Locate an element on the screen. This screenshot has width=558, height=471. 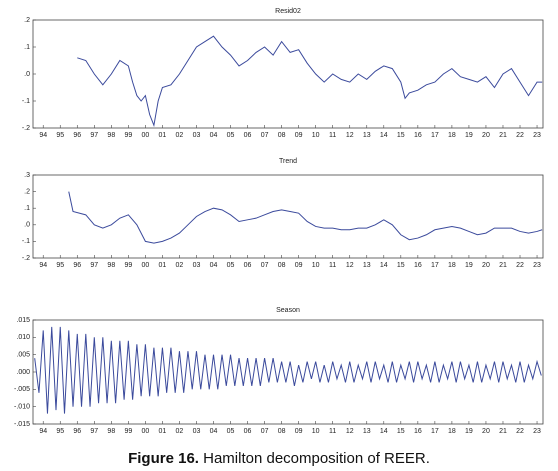
y-tick-label: .0 is located at coordinates (27, 225).